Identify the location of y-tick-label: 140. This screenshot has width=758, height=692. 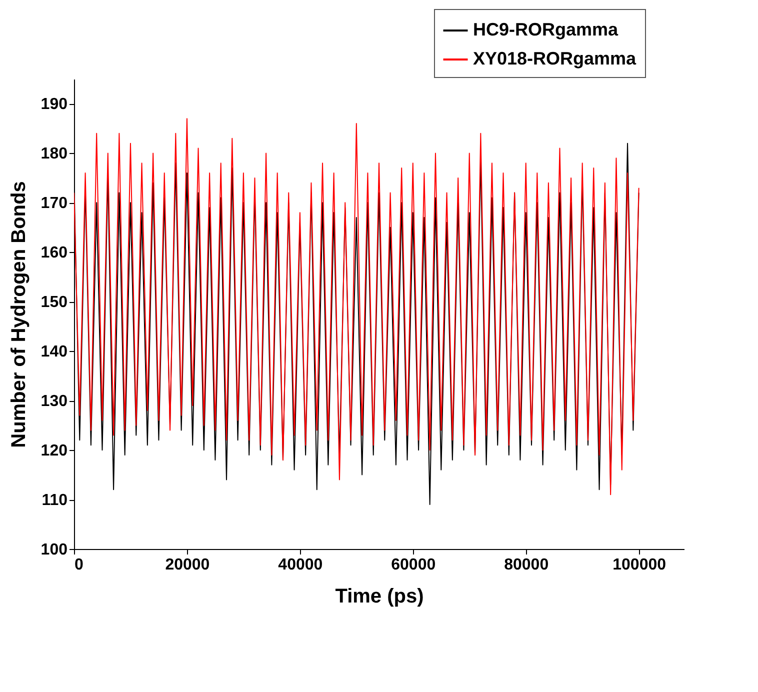
(54, 352).